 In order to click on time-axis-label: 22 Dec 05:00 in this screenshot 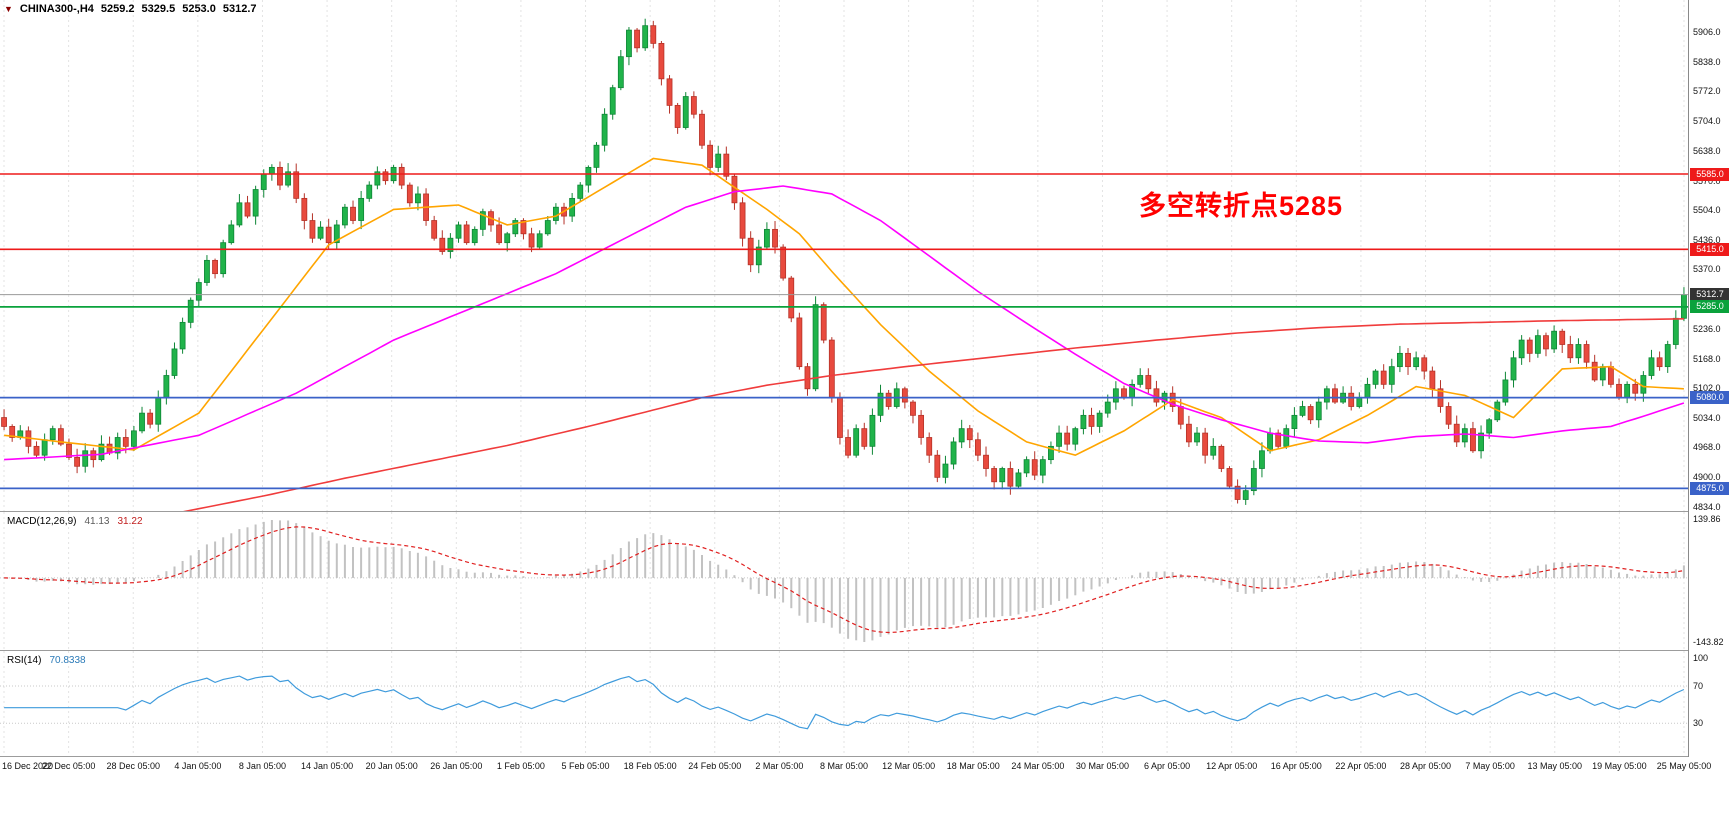, I will do `click(68, 766)`.